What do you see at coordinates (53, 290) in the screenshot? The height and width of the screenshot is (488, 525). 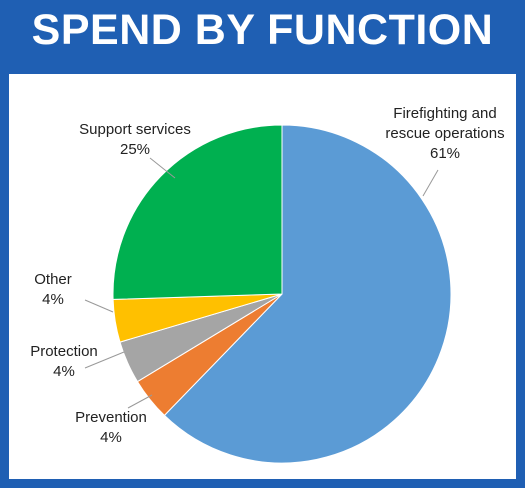 I see `slice-label: Other 4%` at bounding box center [53, 290].